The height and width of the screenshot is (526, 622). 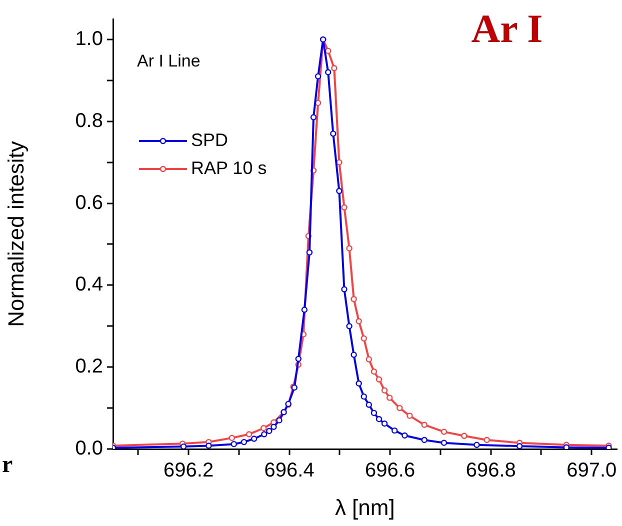 I want to click on y-tick-label: 0.8, so click(x=89, y=121).